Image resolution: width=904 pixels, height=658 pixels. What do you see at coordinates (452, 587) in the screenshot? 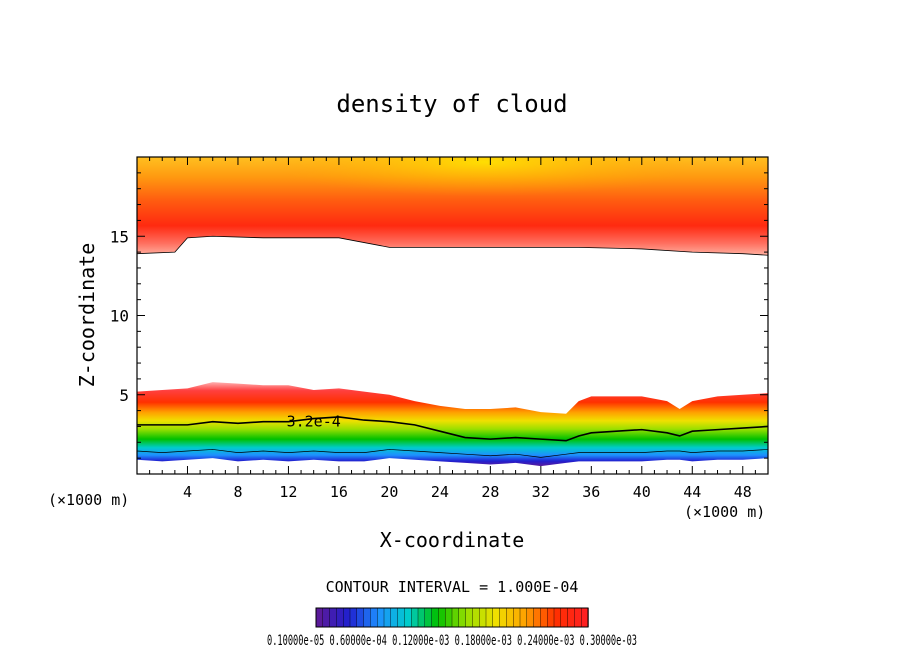
I see `contour-interval-text: CONTOUR INTERVAL = 1.000E-04` at bounding box center [452, 587].